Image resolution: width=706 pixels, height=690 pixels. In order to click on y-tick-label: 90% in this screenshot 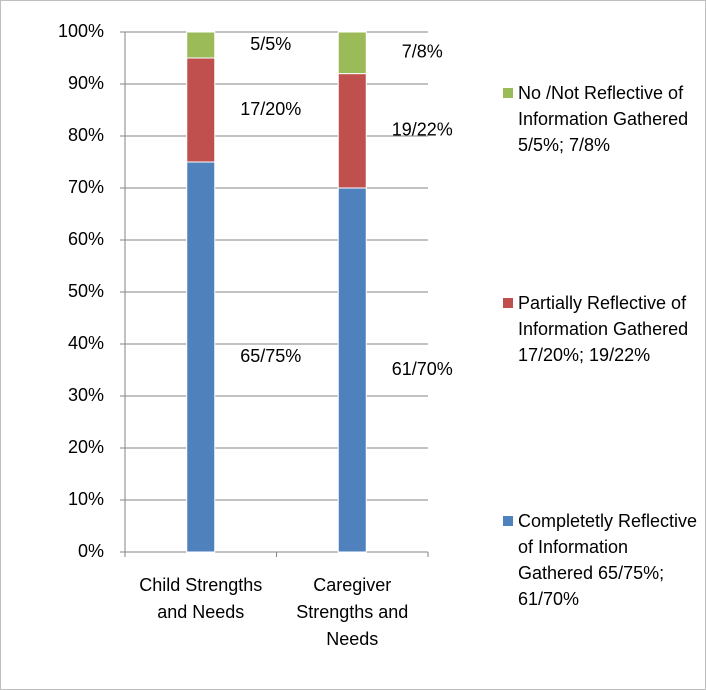, I will do `click(86, 83)`.